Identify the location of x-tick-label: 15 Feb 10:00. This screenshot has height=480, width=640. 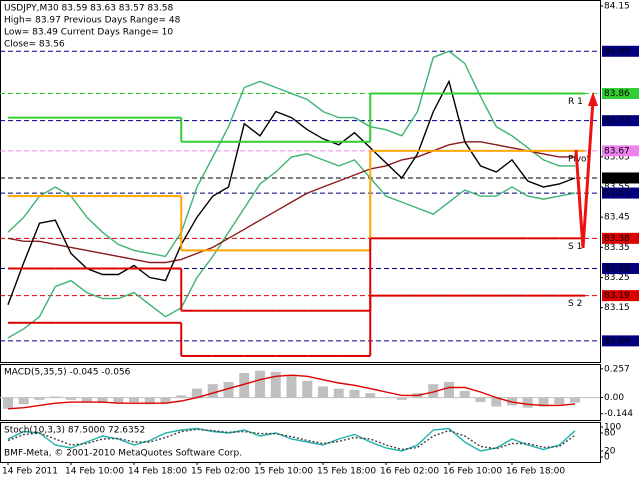
(283, 472).